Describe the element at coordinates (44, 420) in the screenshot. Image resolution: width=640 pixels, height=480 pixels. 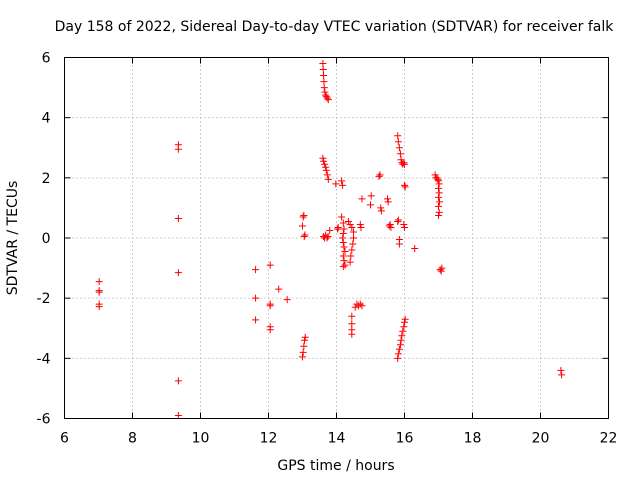
I see `y-tick-label: -6` at that location.